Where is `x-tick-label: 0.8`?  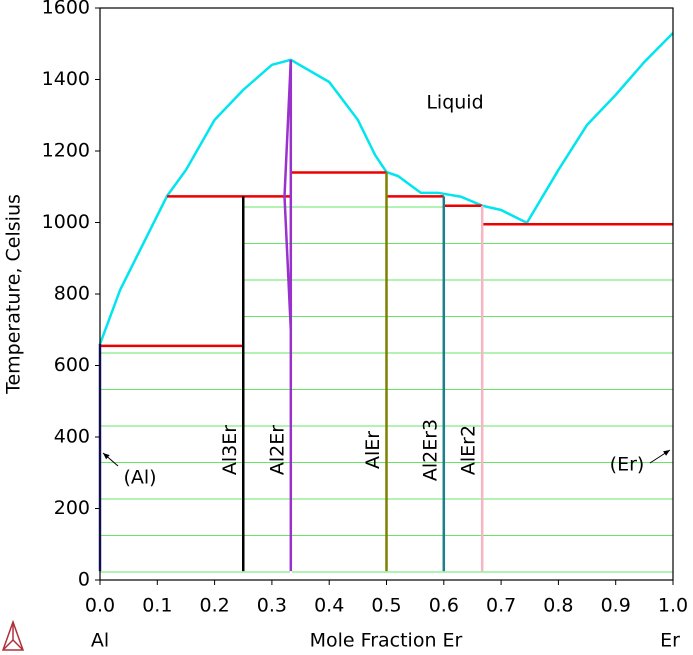 x-tick-label: 0.8 is located at coordinates (558, 606).